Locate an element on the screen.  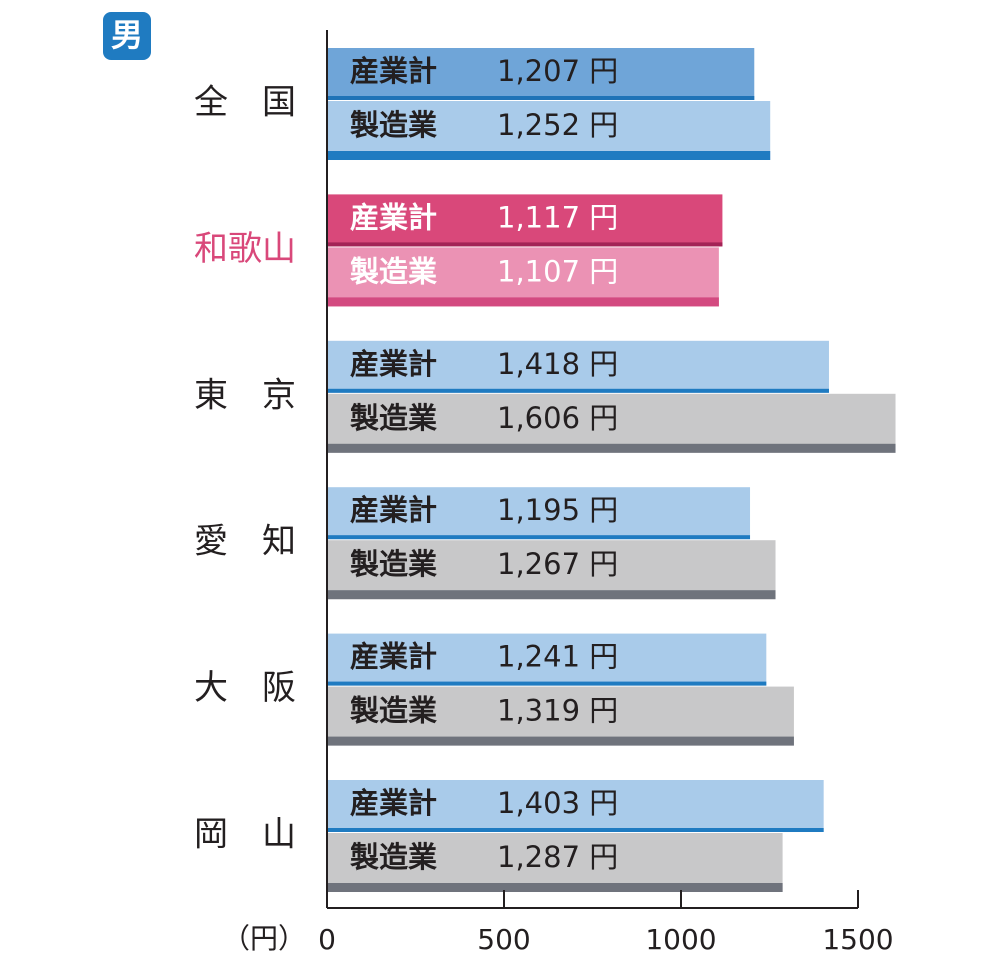
value-label: 1,403 円 is located at coordinates (557, 803).